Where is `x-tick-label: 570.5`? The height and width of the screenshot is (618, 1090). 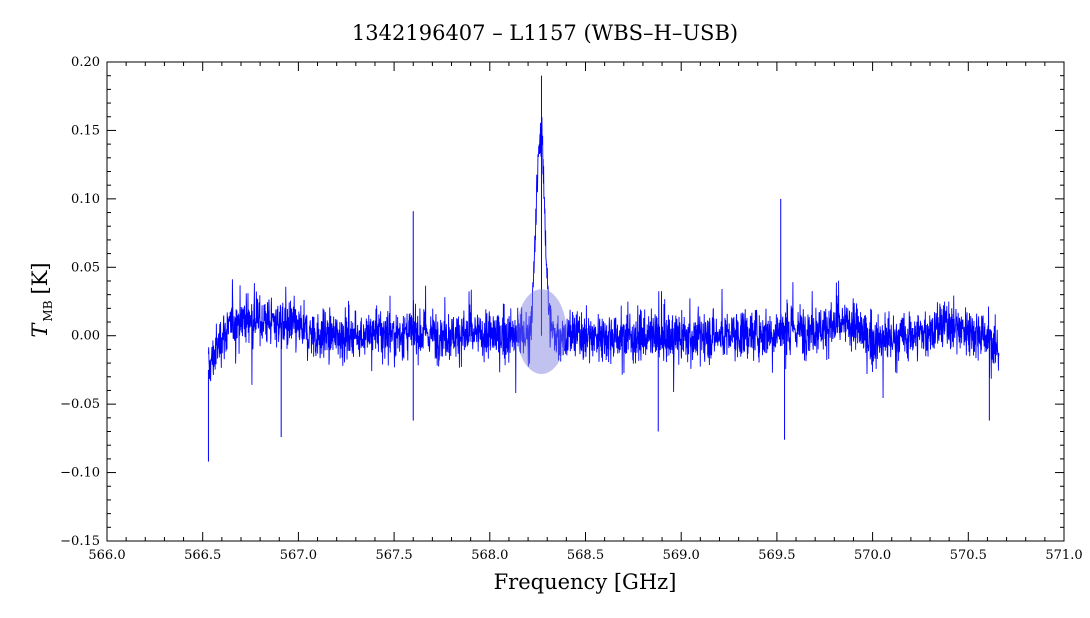 x-tick-label: 570.5 is located at coordinates (968, 555).